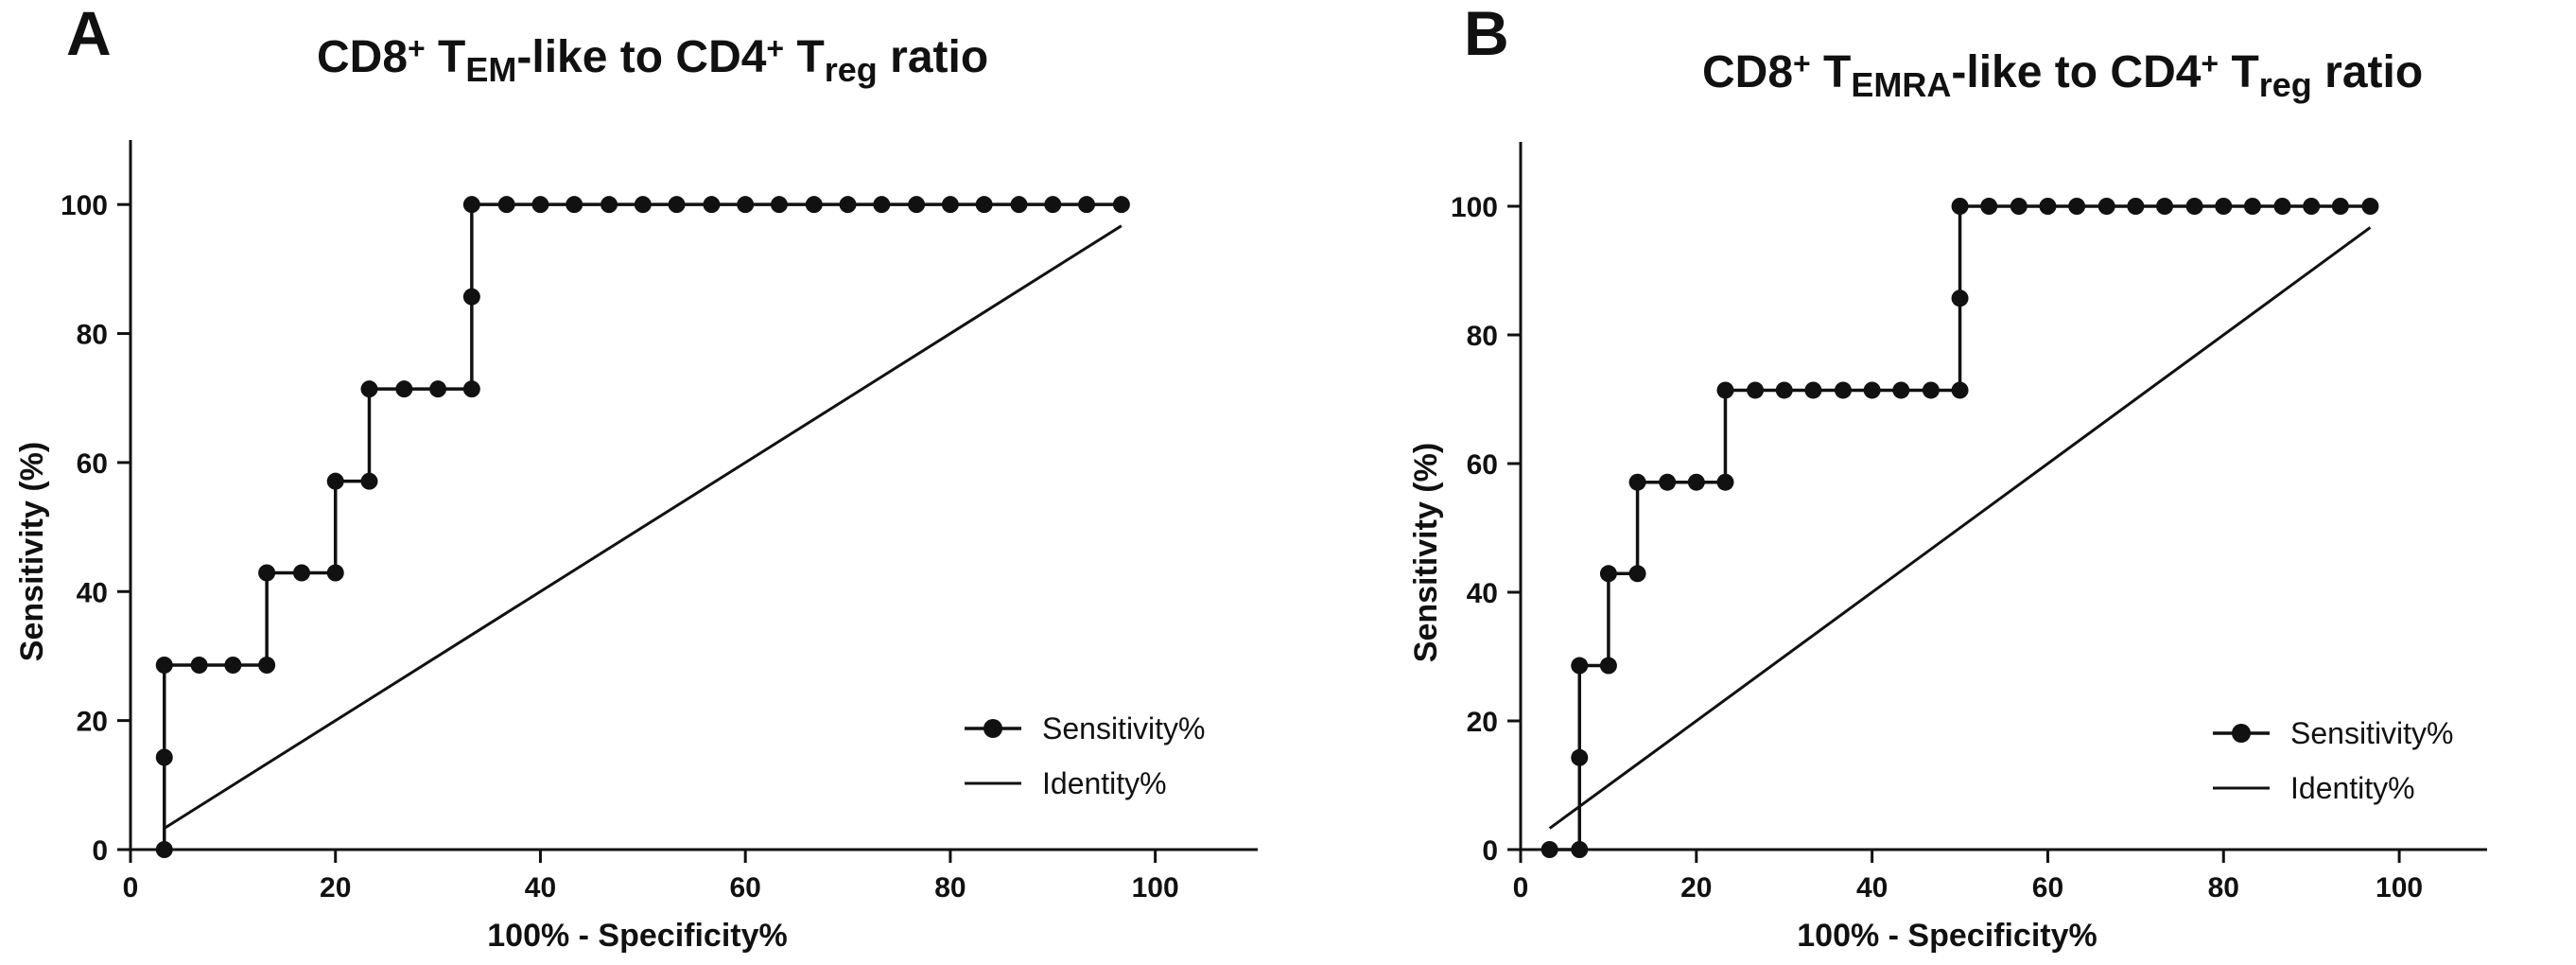 The width and height of the screenshot is (2576, 965). I want to click on y-tick-label: 0, so click(1490, 851).